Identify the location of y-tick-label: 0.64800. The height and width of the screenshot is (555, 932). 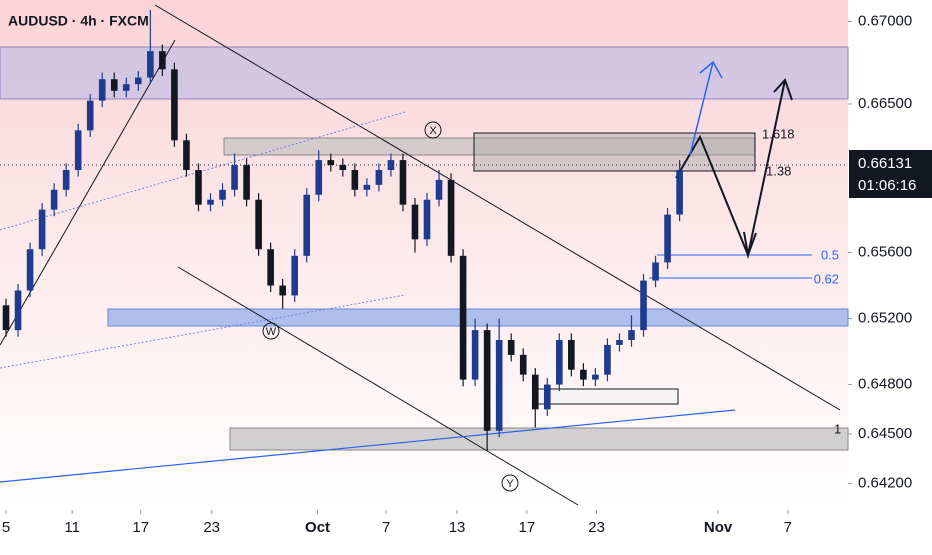
(885, 384).